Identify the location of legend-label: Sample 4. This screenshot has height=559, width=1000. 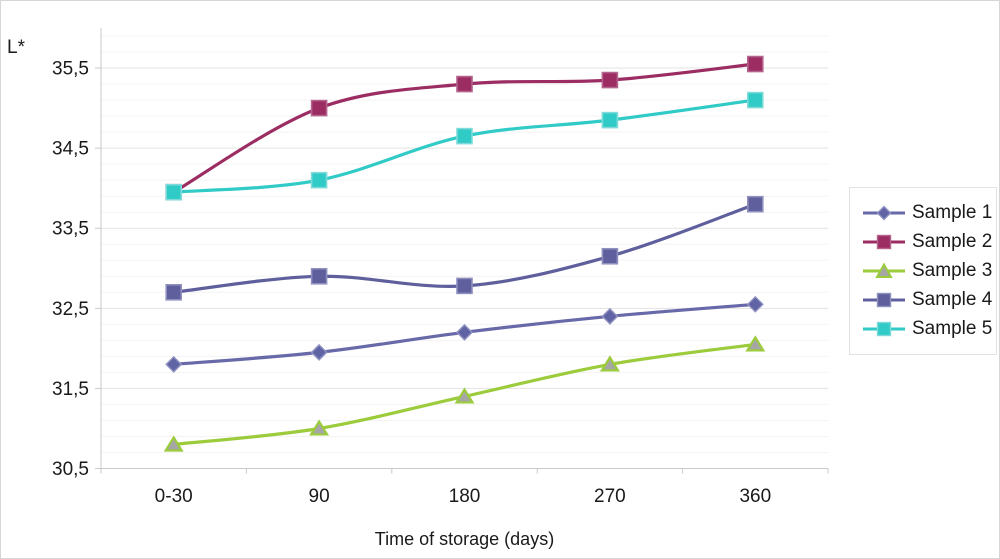
(952, 299).